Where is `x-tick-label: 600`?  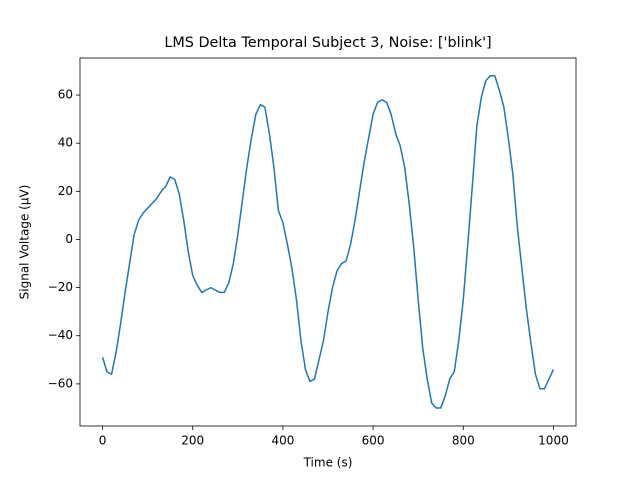 x-tick-label: 600 is located at coordinates (373, 441).